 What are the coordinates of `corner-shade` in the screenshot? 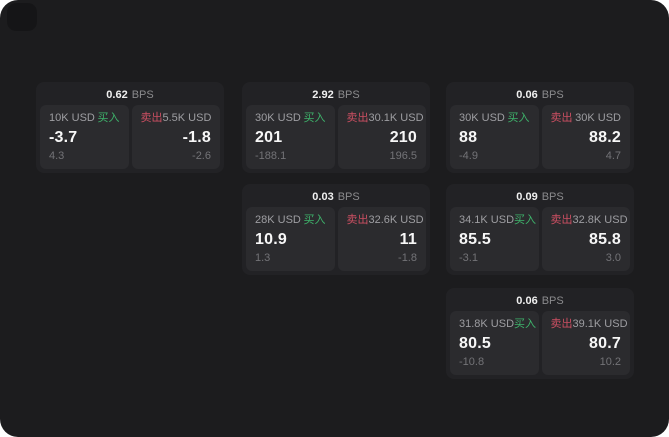 It's located at (22, 17).